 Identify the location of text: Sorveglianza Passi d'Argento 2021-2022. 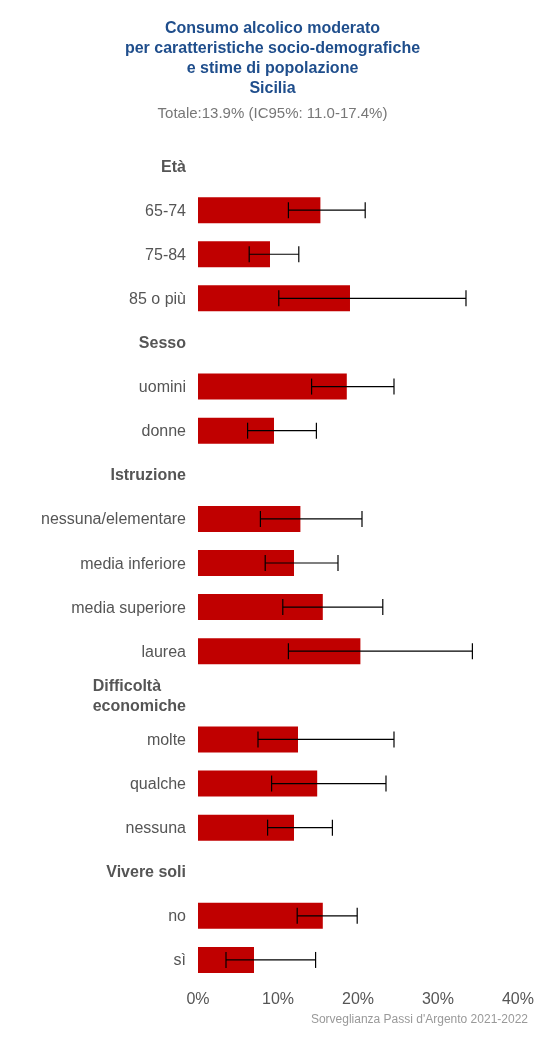
(419, 1019).